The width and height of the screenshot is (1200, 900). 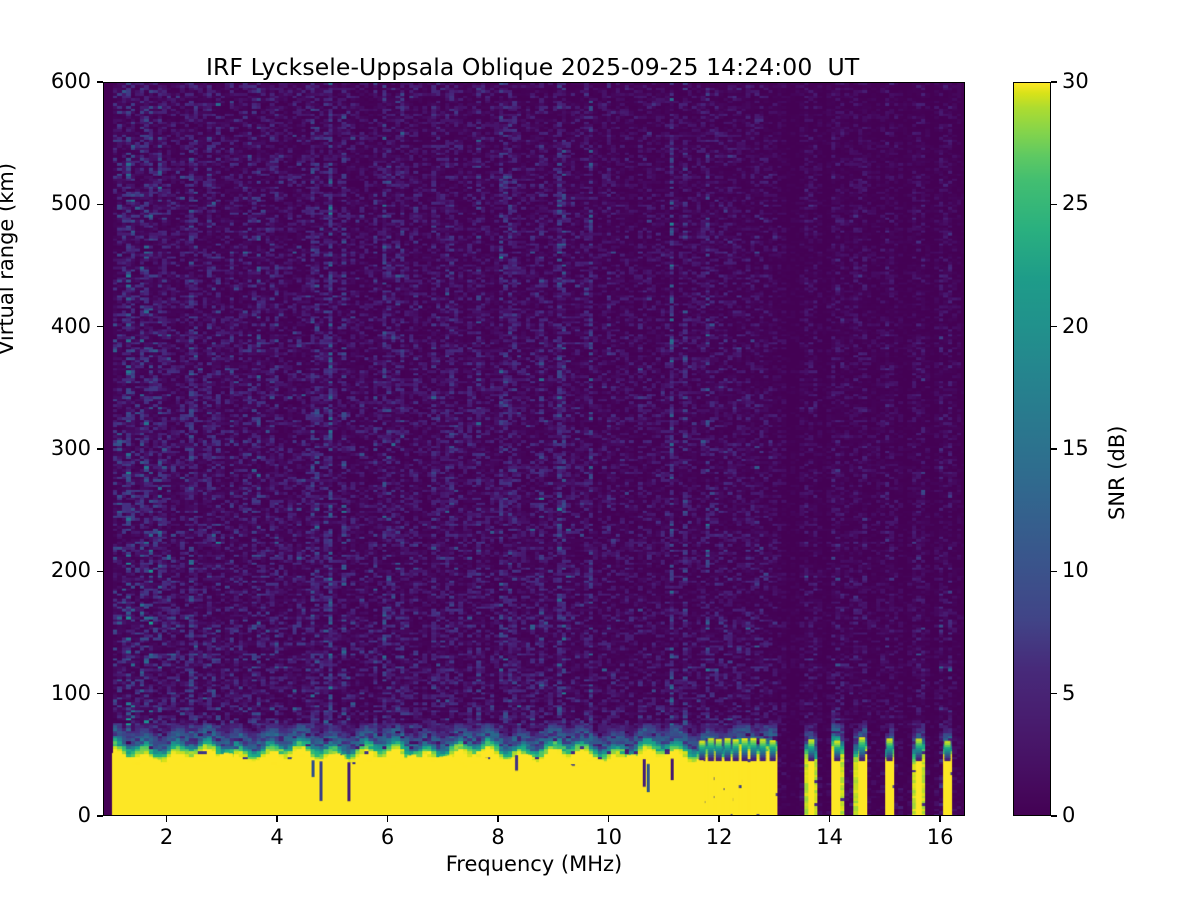 I want to click on colorbar, so click(x=1032, y=449).